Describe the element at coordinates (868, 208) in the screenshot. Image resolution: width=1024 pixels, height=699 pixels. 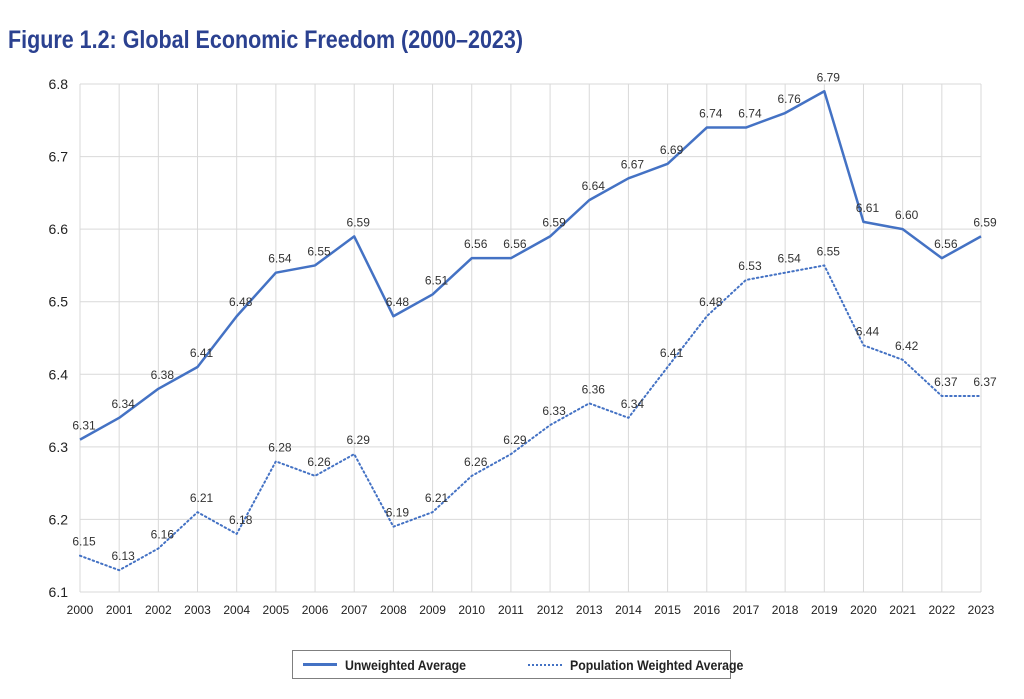
I see `data-label: 6.61` at that location.